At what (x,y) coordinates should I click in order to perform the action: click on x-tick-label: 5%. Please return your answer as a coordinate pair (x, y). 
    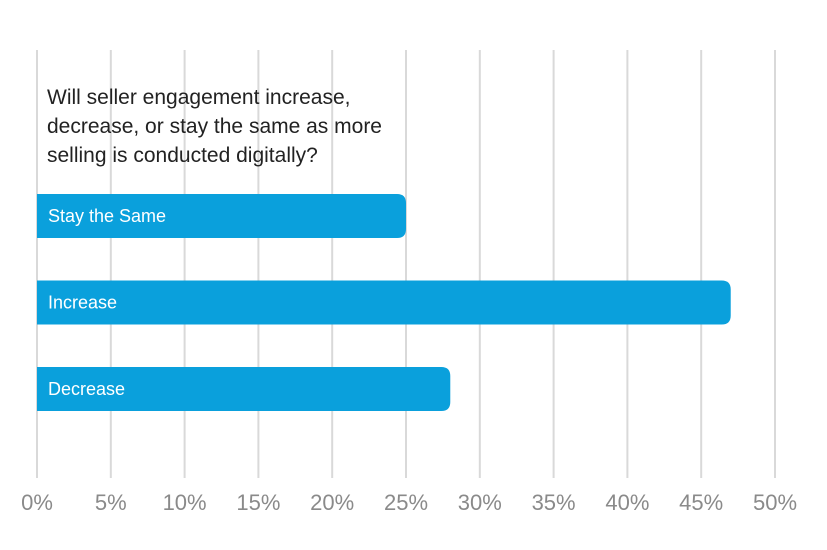
    Looking at the image, I should click on (111, 502).